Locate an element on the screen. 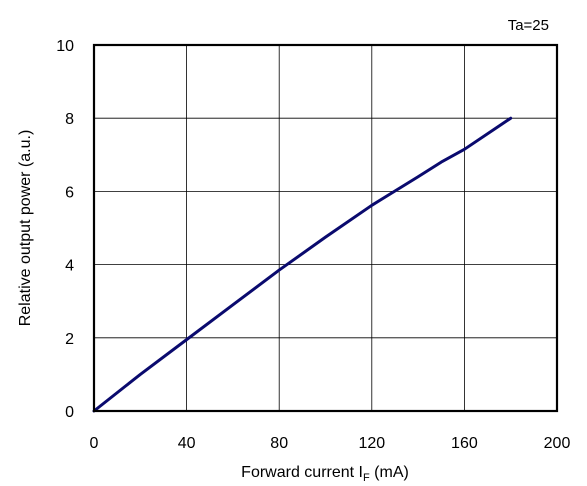  x-tick-label-120: 120 is located at coordinates (371, 443).